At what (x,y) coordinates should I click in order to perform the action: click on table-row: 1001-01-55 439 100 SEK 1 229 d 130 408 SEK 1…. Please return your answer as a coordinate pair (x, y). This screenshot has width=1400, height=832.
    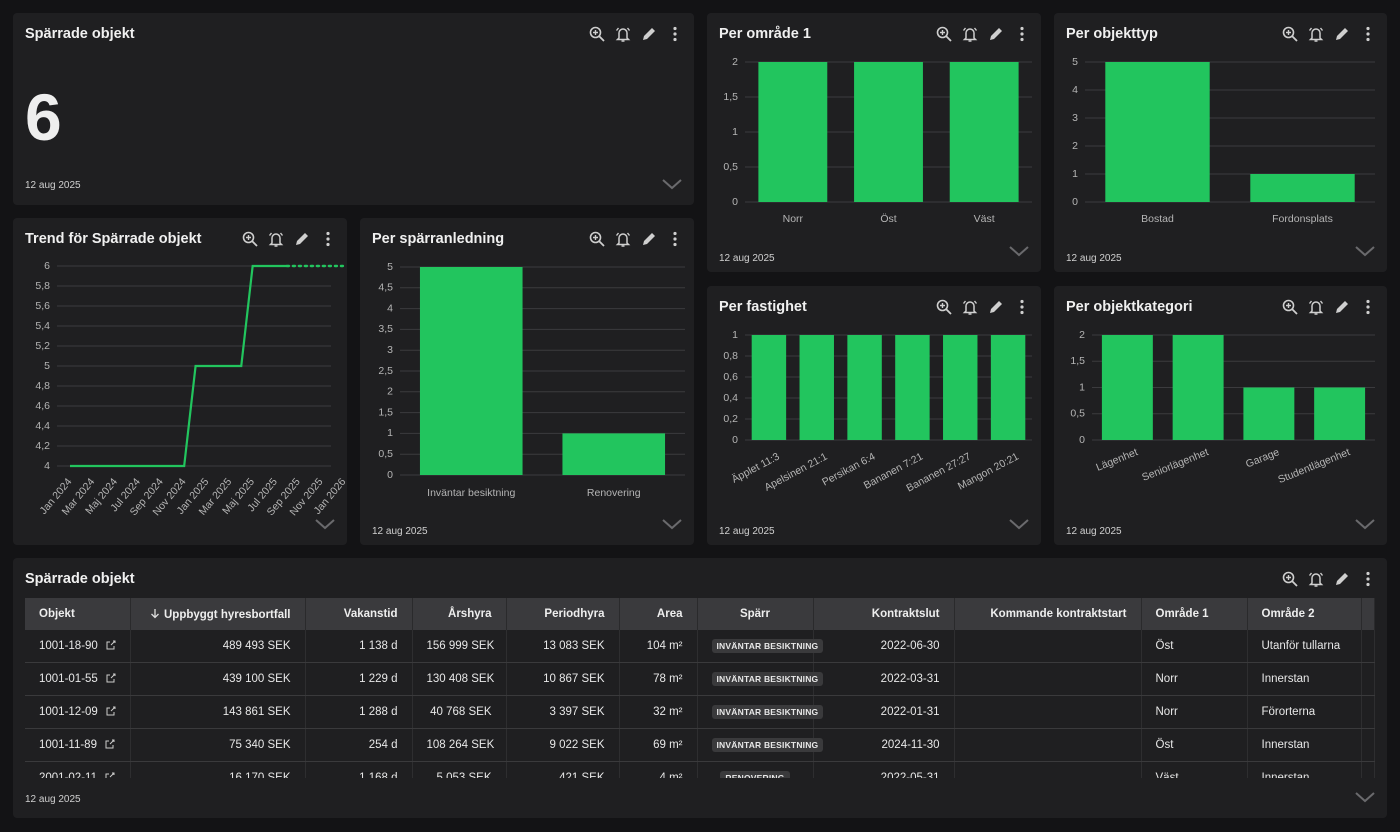
    Looking at the image, I should click on (700, 679).